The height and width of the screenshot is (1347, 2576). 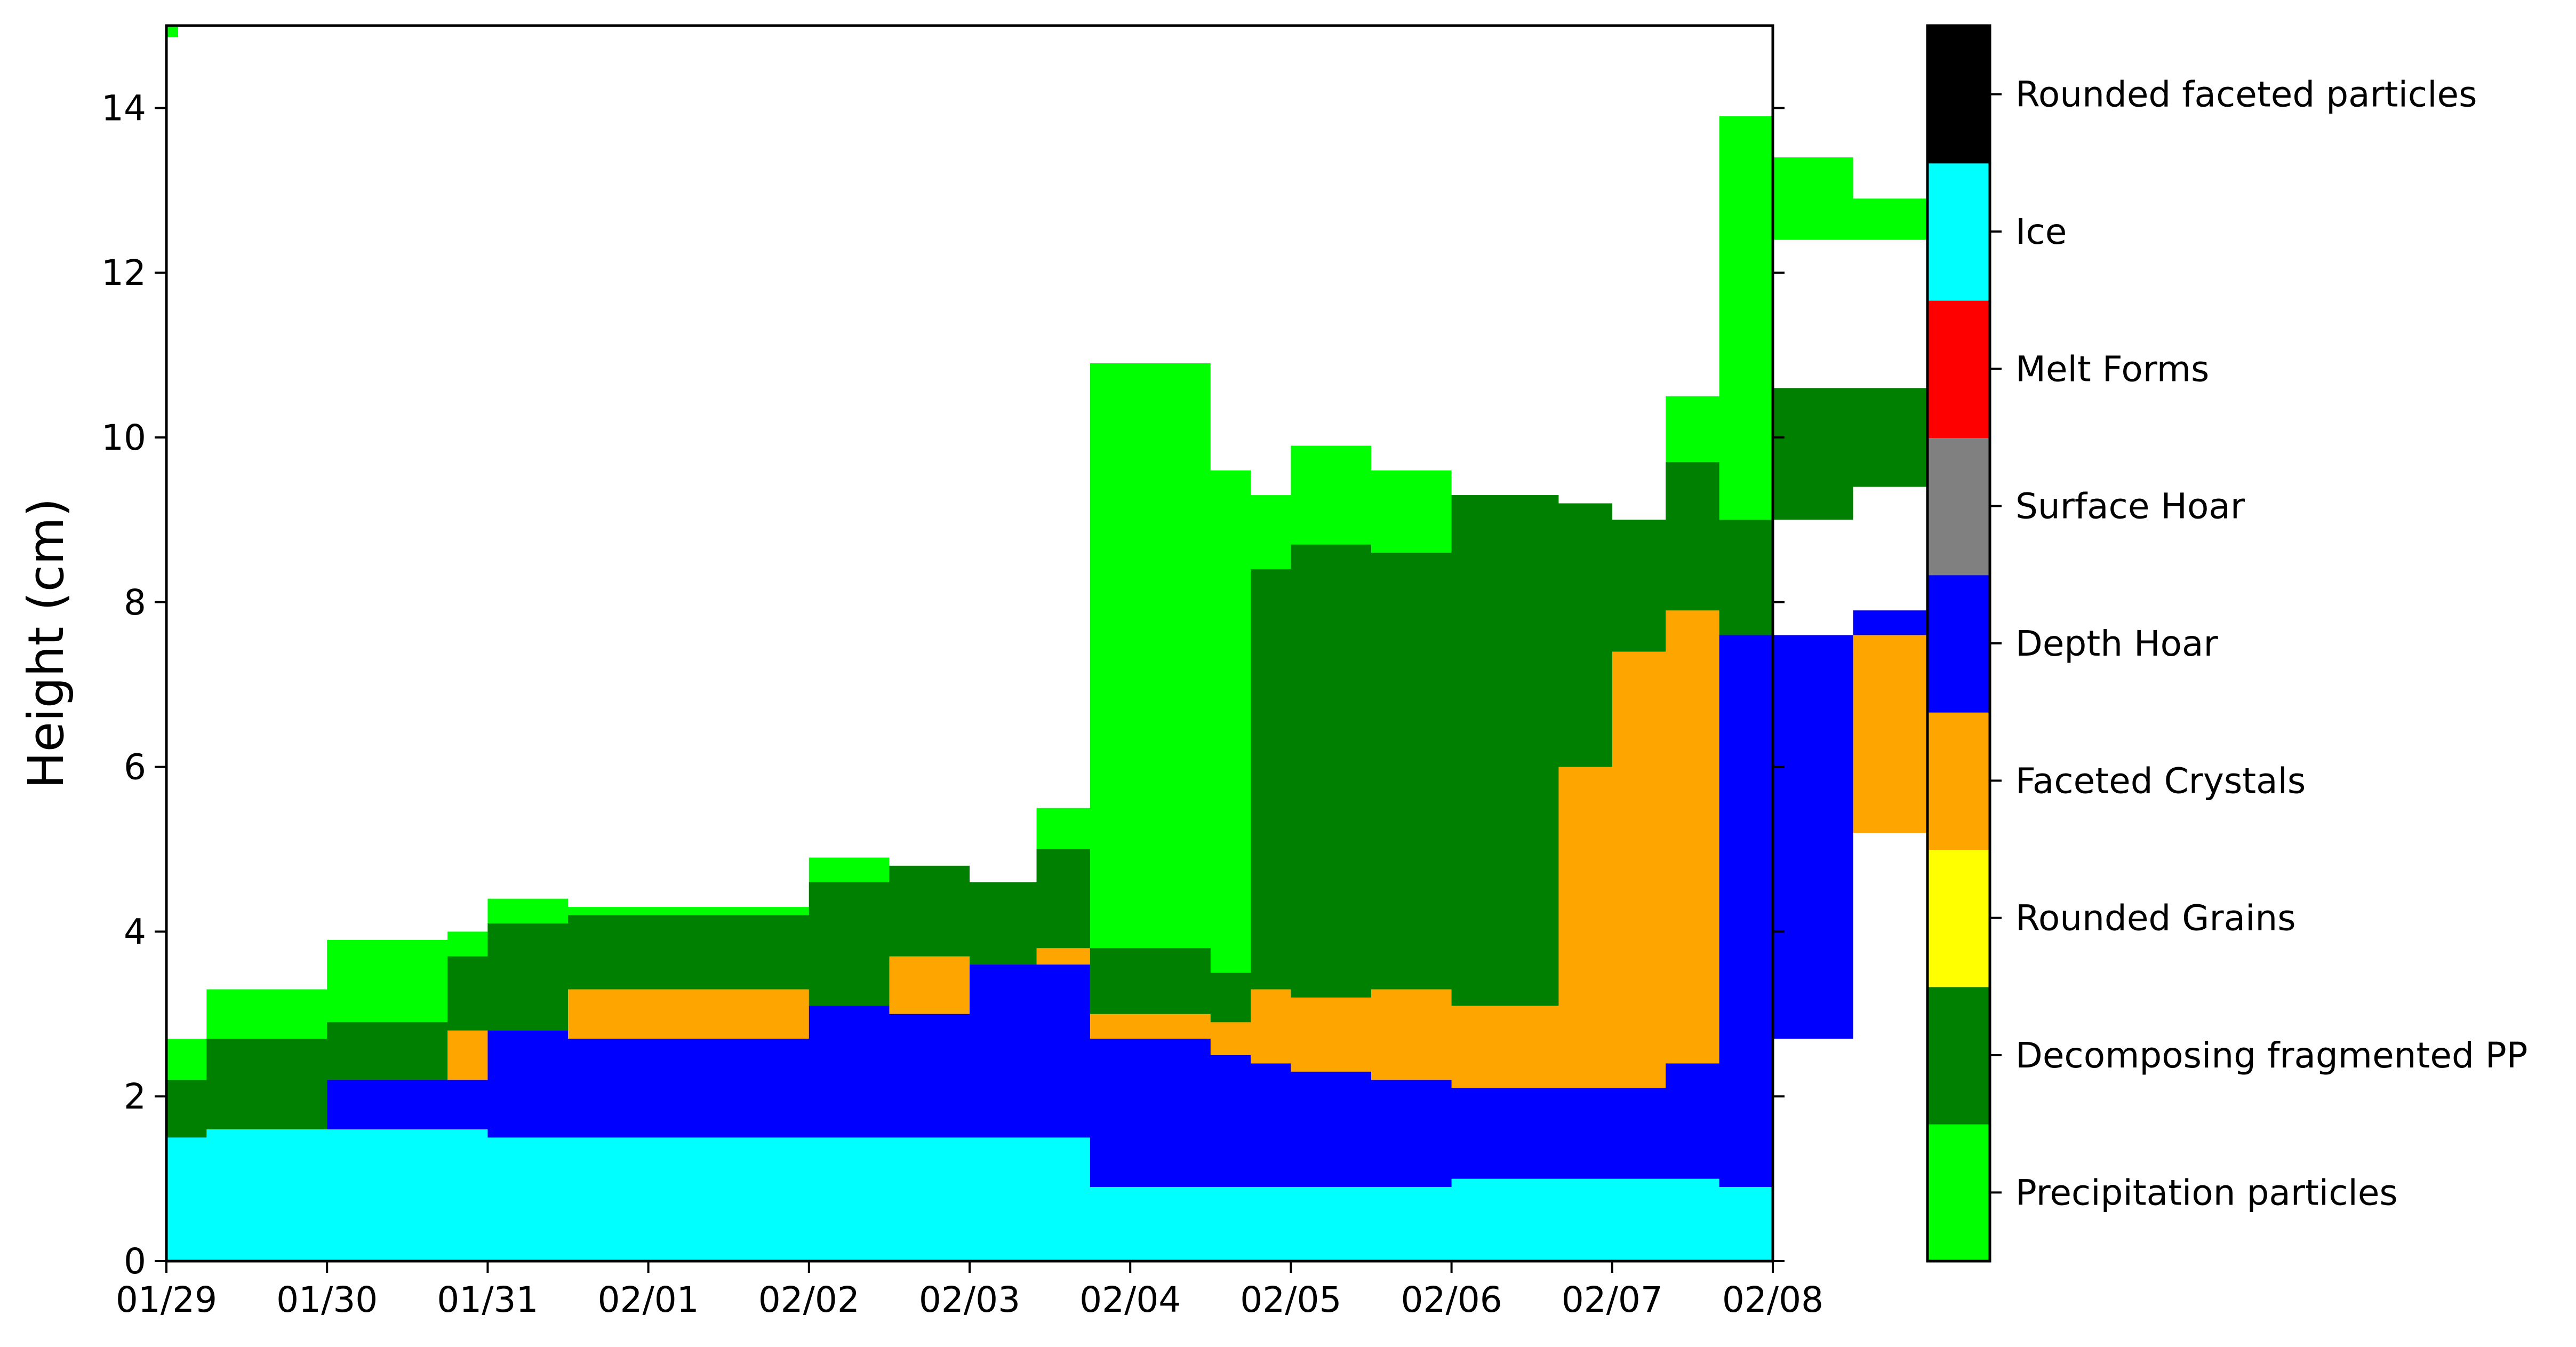 What do you see at coordinates (1612, 1300) in the screenshot?
I see `x-tick-label: 02/07` at bounding box center [1612, 1300].